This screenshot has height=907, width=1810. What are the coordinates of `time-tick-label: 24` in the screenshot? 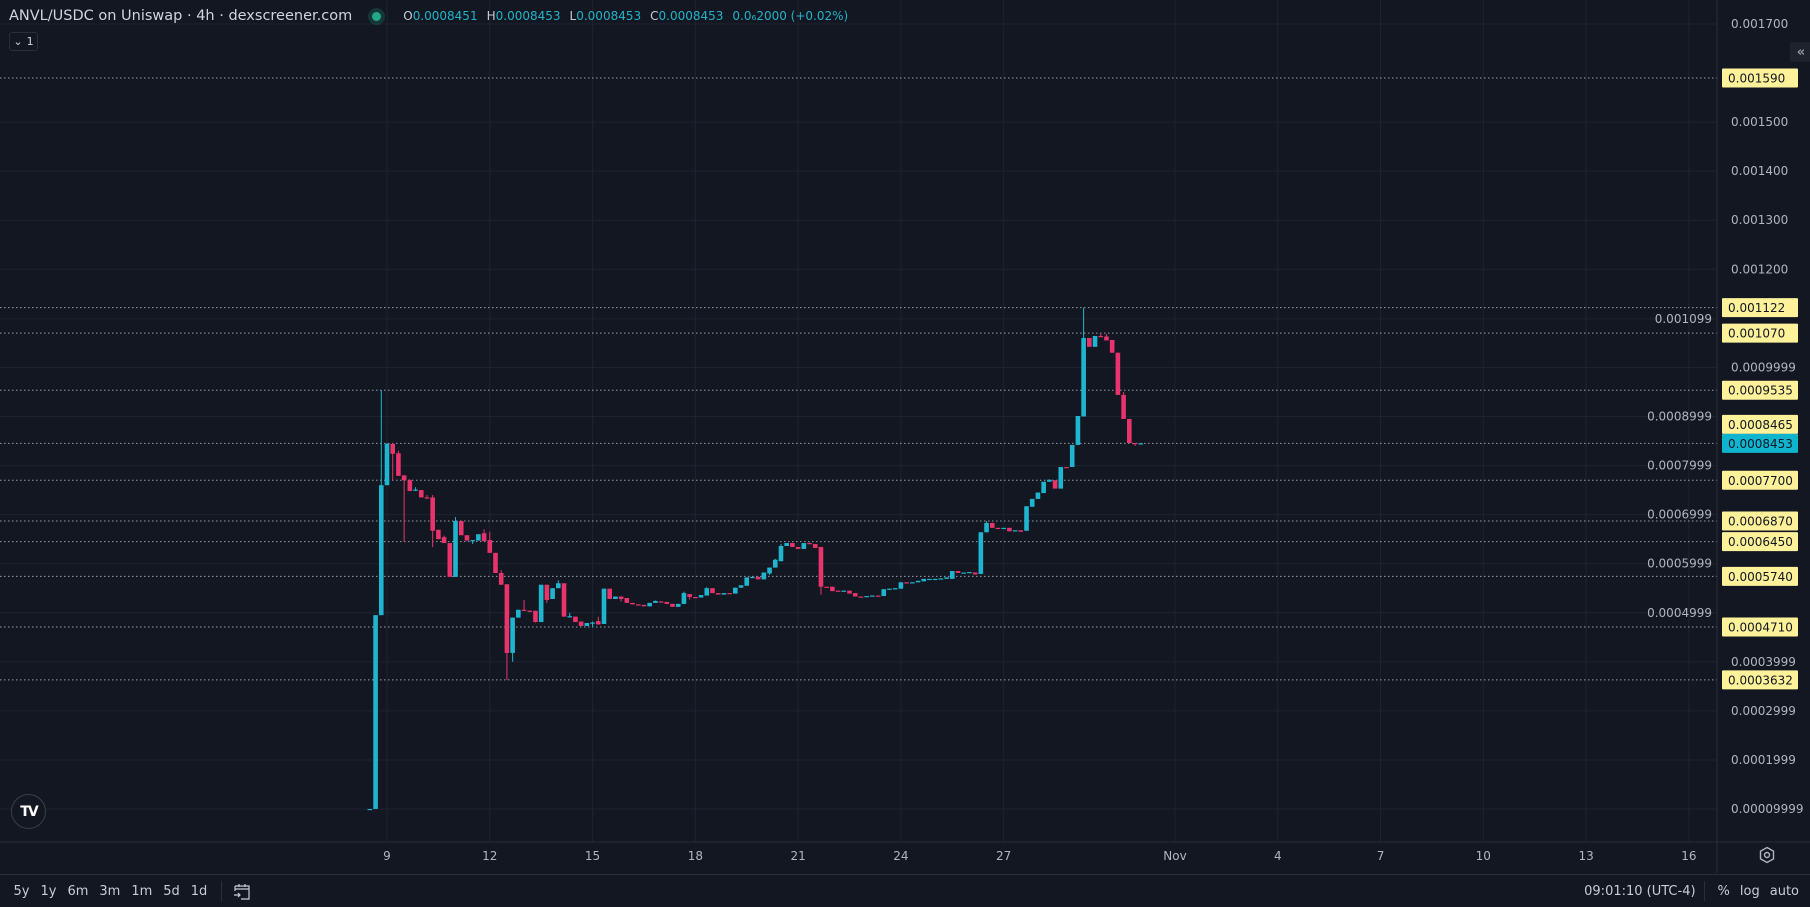 It's located at (900, 856).